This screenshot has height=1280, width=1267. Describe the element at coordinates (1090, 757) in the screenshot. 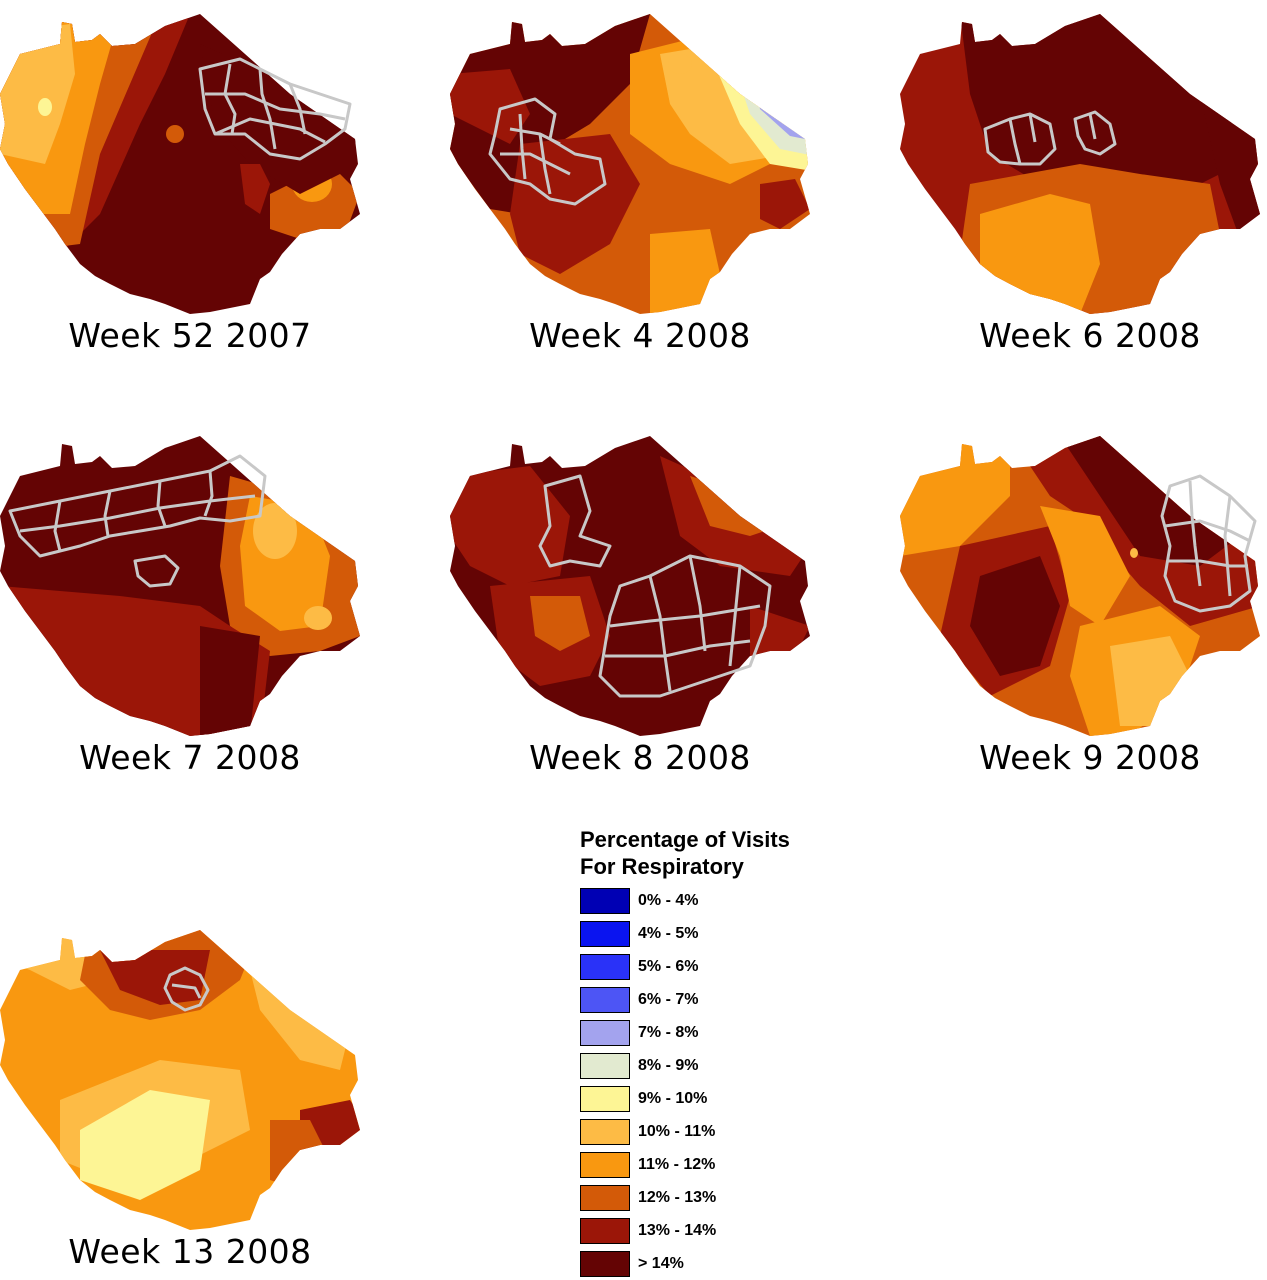

I see `panel-title: Week 9 2008` at that location.